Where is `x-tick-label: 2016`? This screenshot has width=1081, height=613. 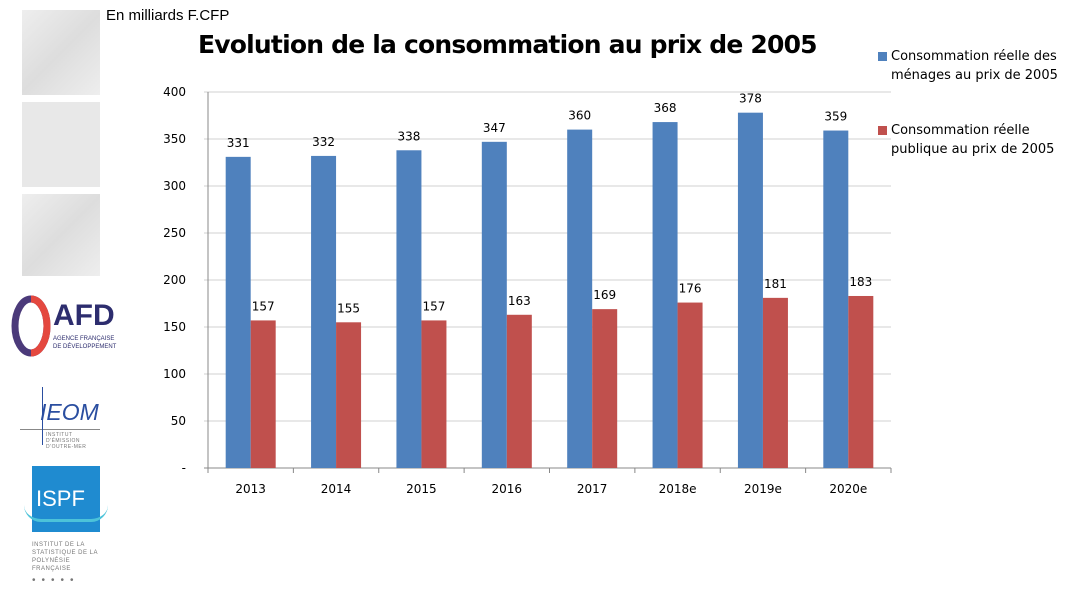
x-tick-label: 2016 is located at coordinates (507, 489).